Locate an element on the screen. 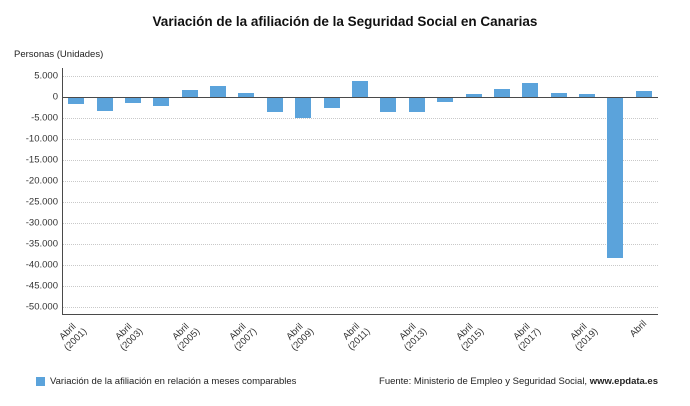 This screenshot has width=690, height=406. y-tick-label: -30.000 is located at coordinates (41, 223).